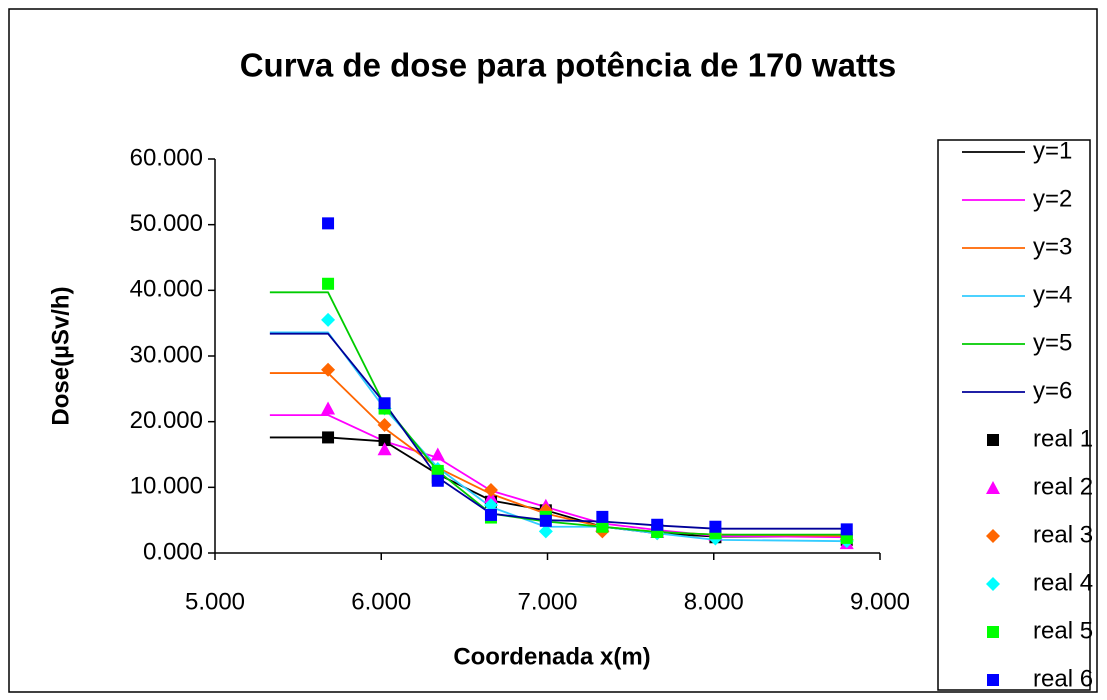 This screenshot has height=700, width=1107. What do you see at coordinates (60, 355) in the screenshot?
I see `y-axis-label: Dose(µSv/h)` at bounding box center [60, 355].